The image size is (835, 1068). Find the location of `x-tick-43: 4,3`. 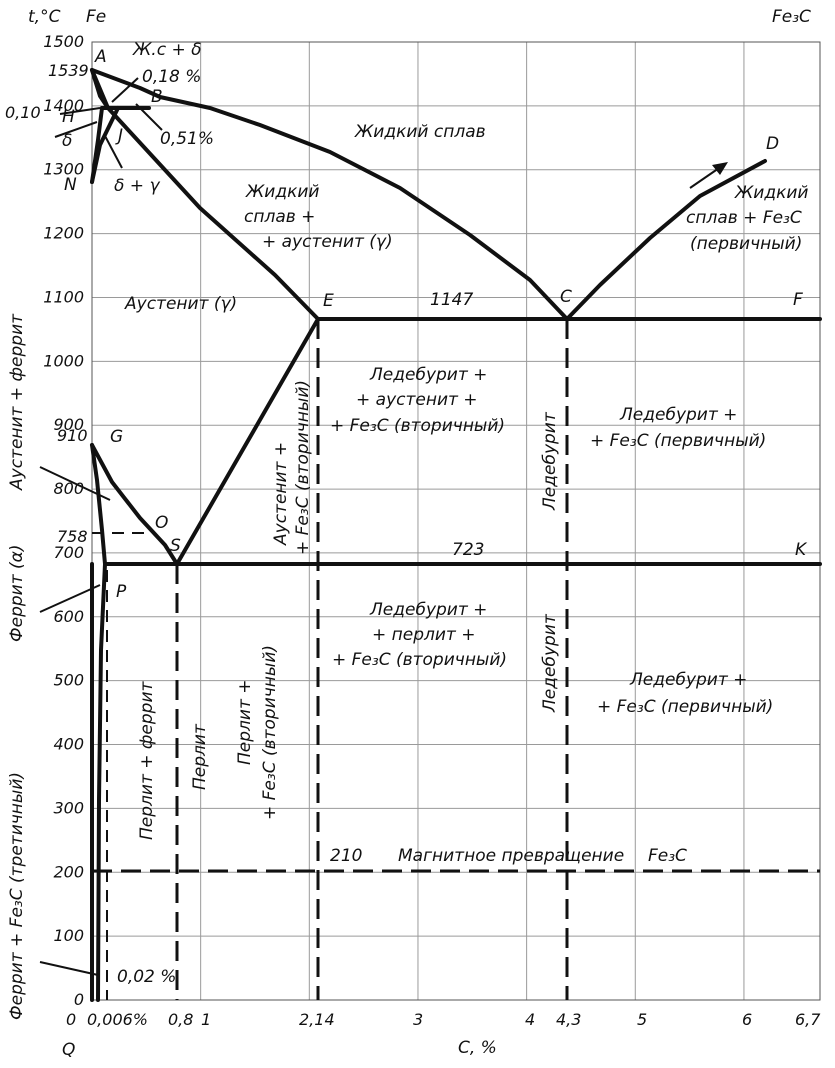

x-tick-43: 4,3 is located at coordinates (568, 1019).